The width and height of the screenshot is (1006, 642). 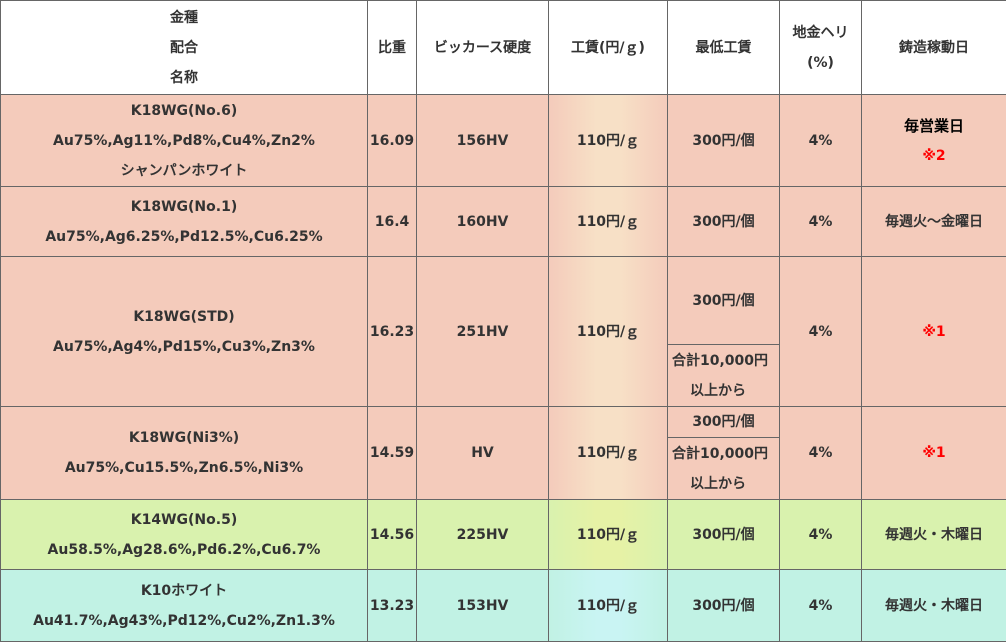 What do you see at coordinates (184, 170) in the screenshot?
I see `alloy-subname: シャンパンホワイト` at bounding box center [184, 170].